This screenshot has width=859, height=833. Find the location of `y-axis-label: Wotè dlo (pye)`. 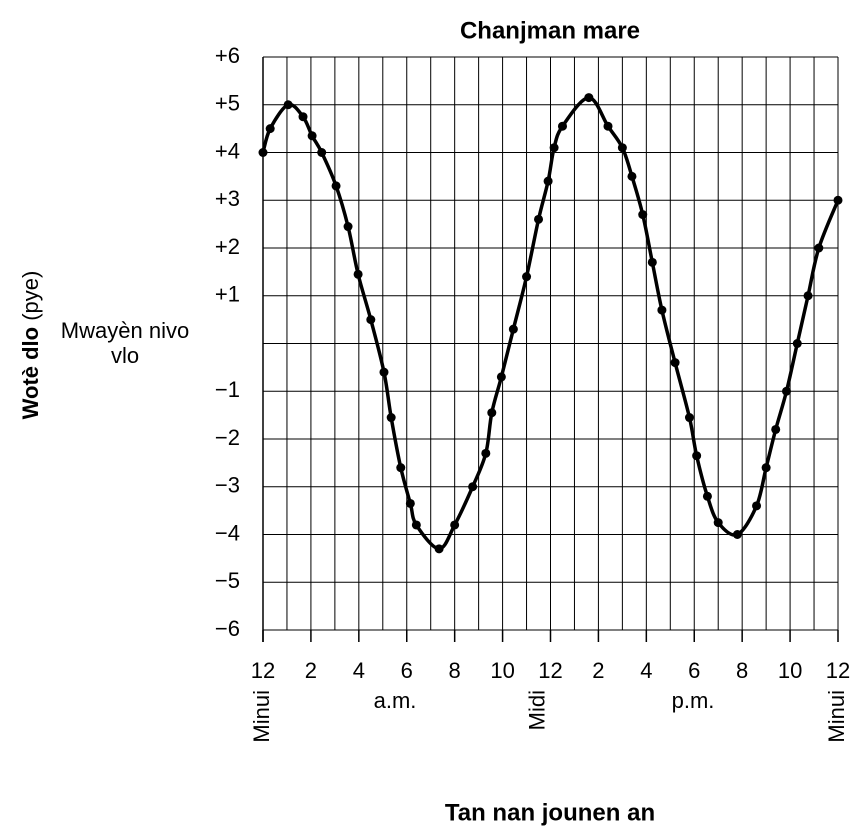

y-axis-label: Wotè dlo (pye) is located at coordinates (30, 345).